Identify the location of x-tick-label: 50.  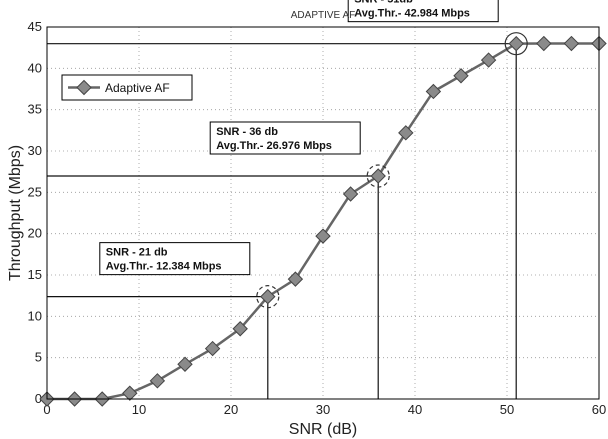
(507, 409).